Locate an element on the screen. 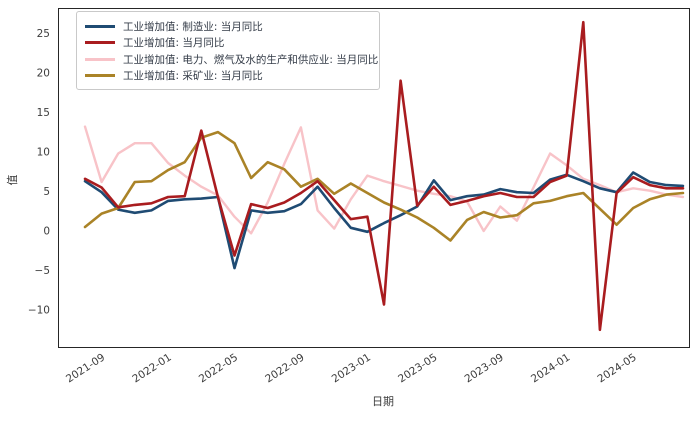 This screenshot has height=421, width=700. legend-item-2: 工业增加值: 电力、燃气及水的生产和供应业: 当月同比 is located at coordinates (230, 59).